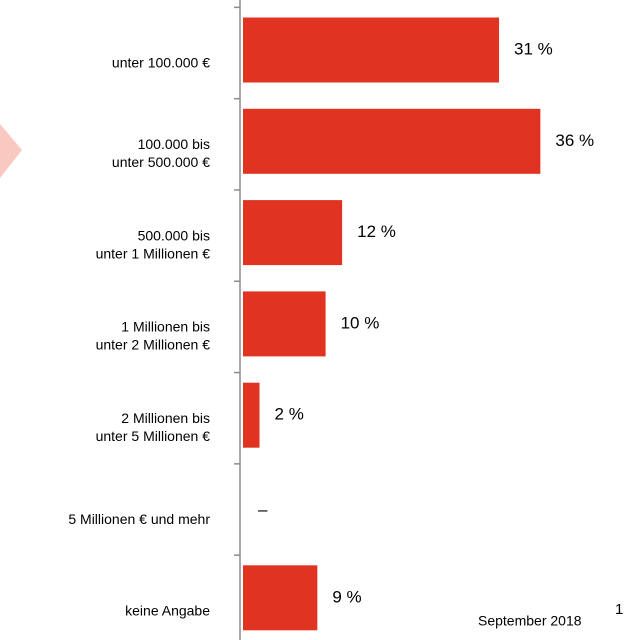  What do you see at coordinates (165, 418) in the screenshot?
I see `category-label: 2 Millionen bis` at bounding box center [165, 418].